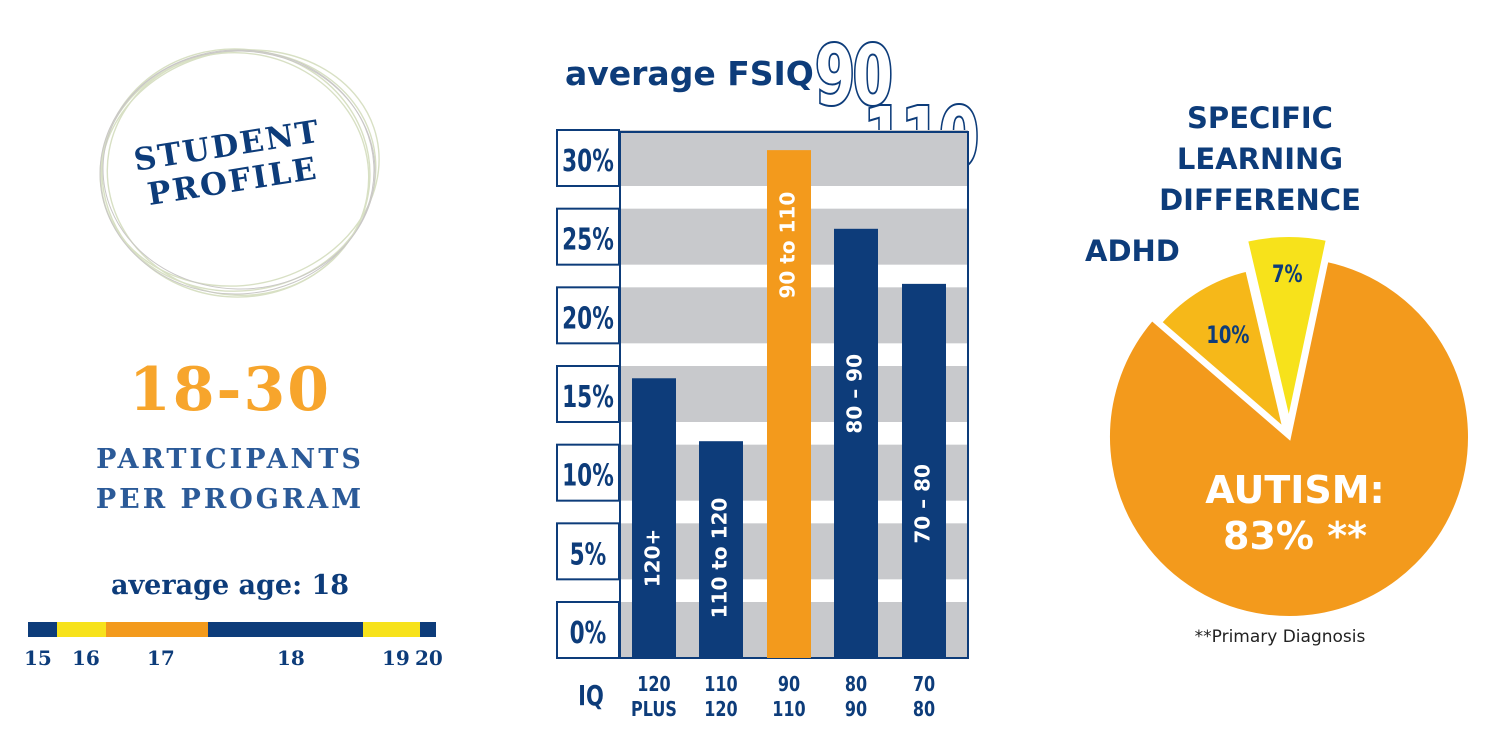 This screenshot has width=1508, height=742. Describe the element at coordinates (924, 684) in the screenshot. I see `x-label-top-4: 70` at that location.